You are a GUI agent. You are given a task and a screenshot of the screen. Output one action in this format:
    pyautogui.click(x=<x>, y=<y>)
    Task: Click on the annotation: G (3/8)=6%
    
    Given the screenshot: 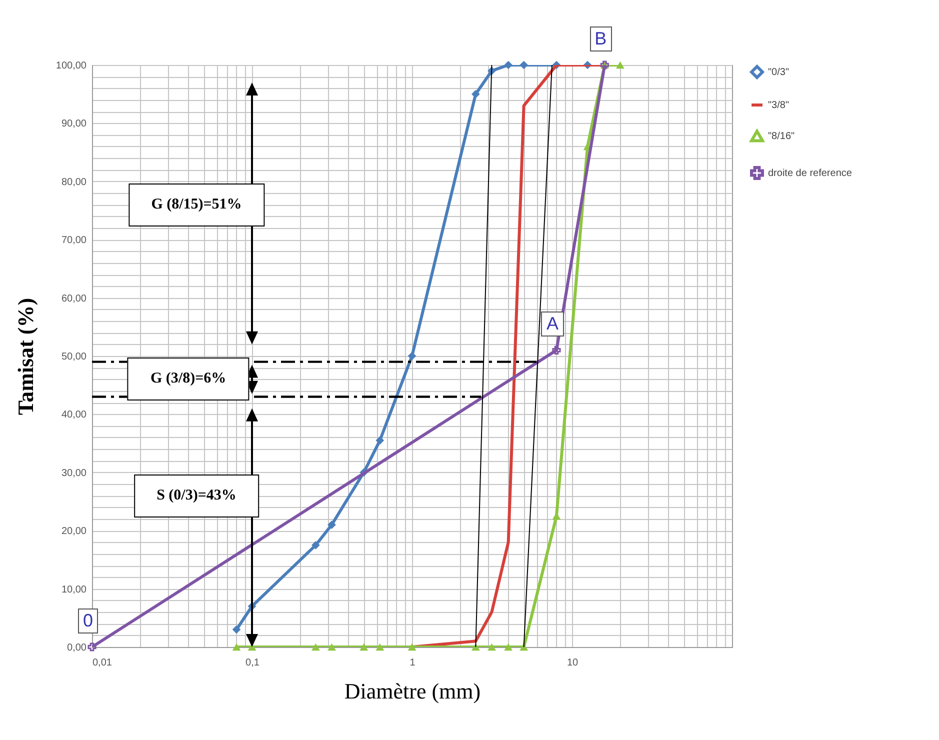 What is the action you would take?
    pyautogui.click(x=189, y=379)
    